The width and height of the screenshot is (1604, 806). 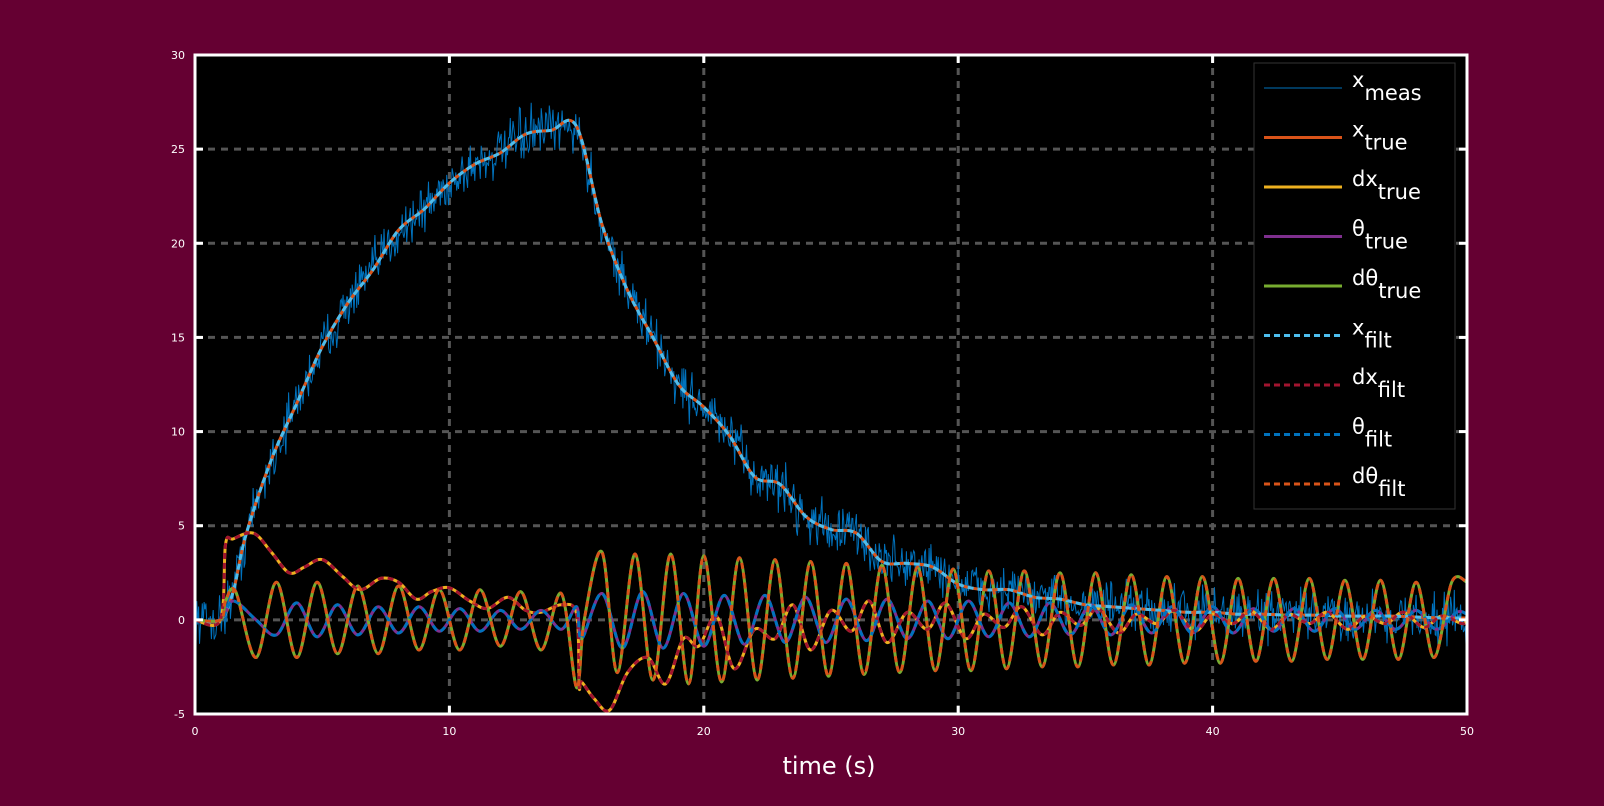 I want to click on y-tick-label: 10, so click(x=178, y=432).